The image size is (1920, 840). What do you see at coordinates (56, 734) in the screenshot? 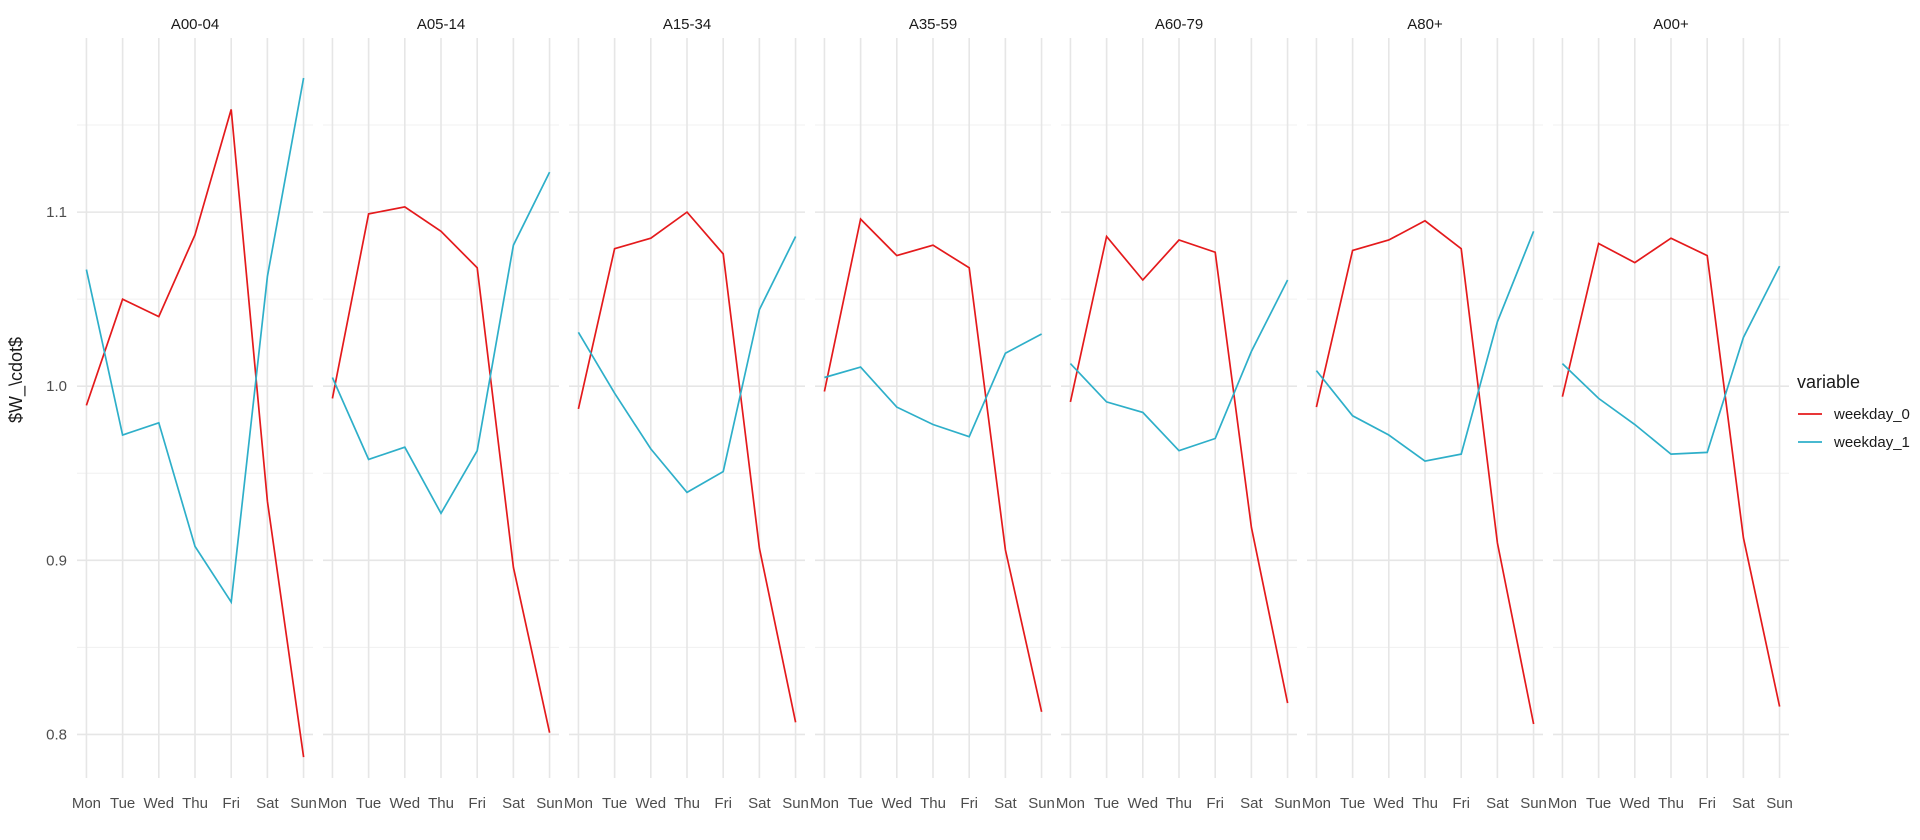
I see `y-tick-label: 0.8` at bounding box center [56, 734].